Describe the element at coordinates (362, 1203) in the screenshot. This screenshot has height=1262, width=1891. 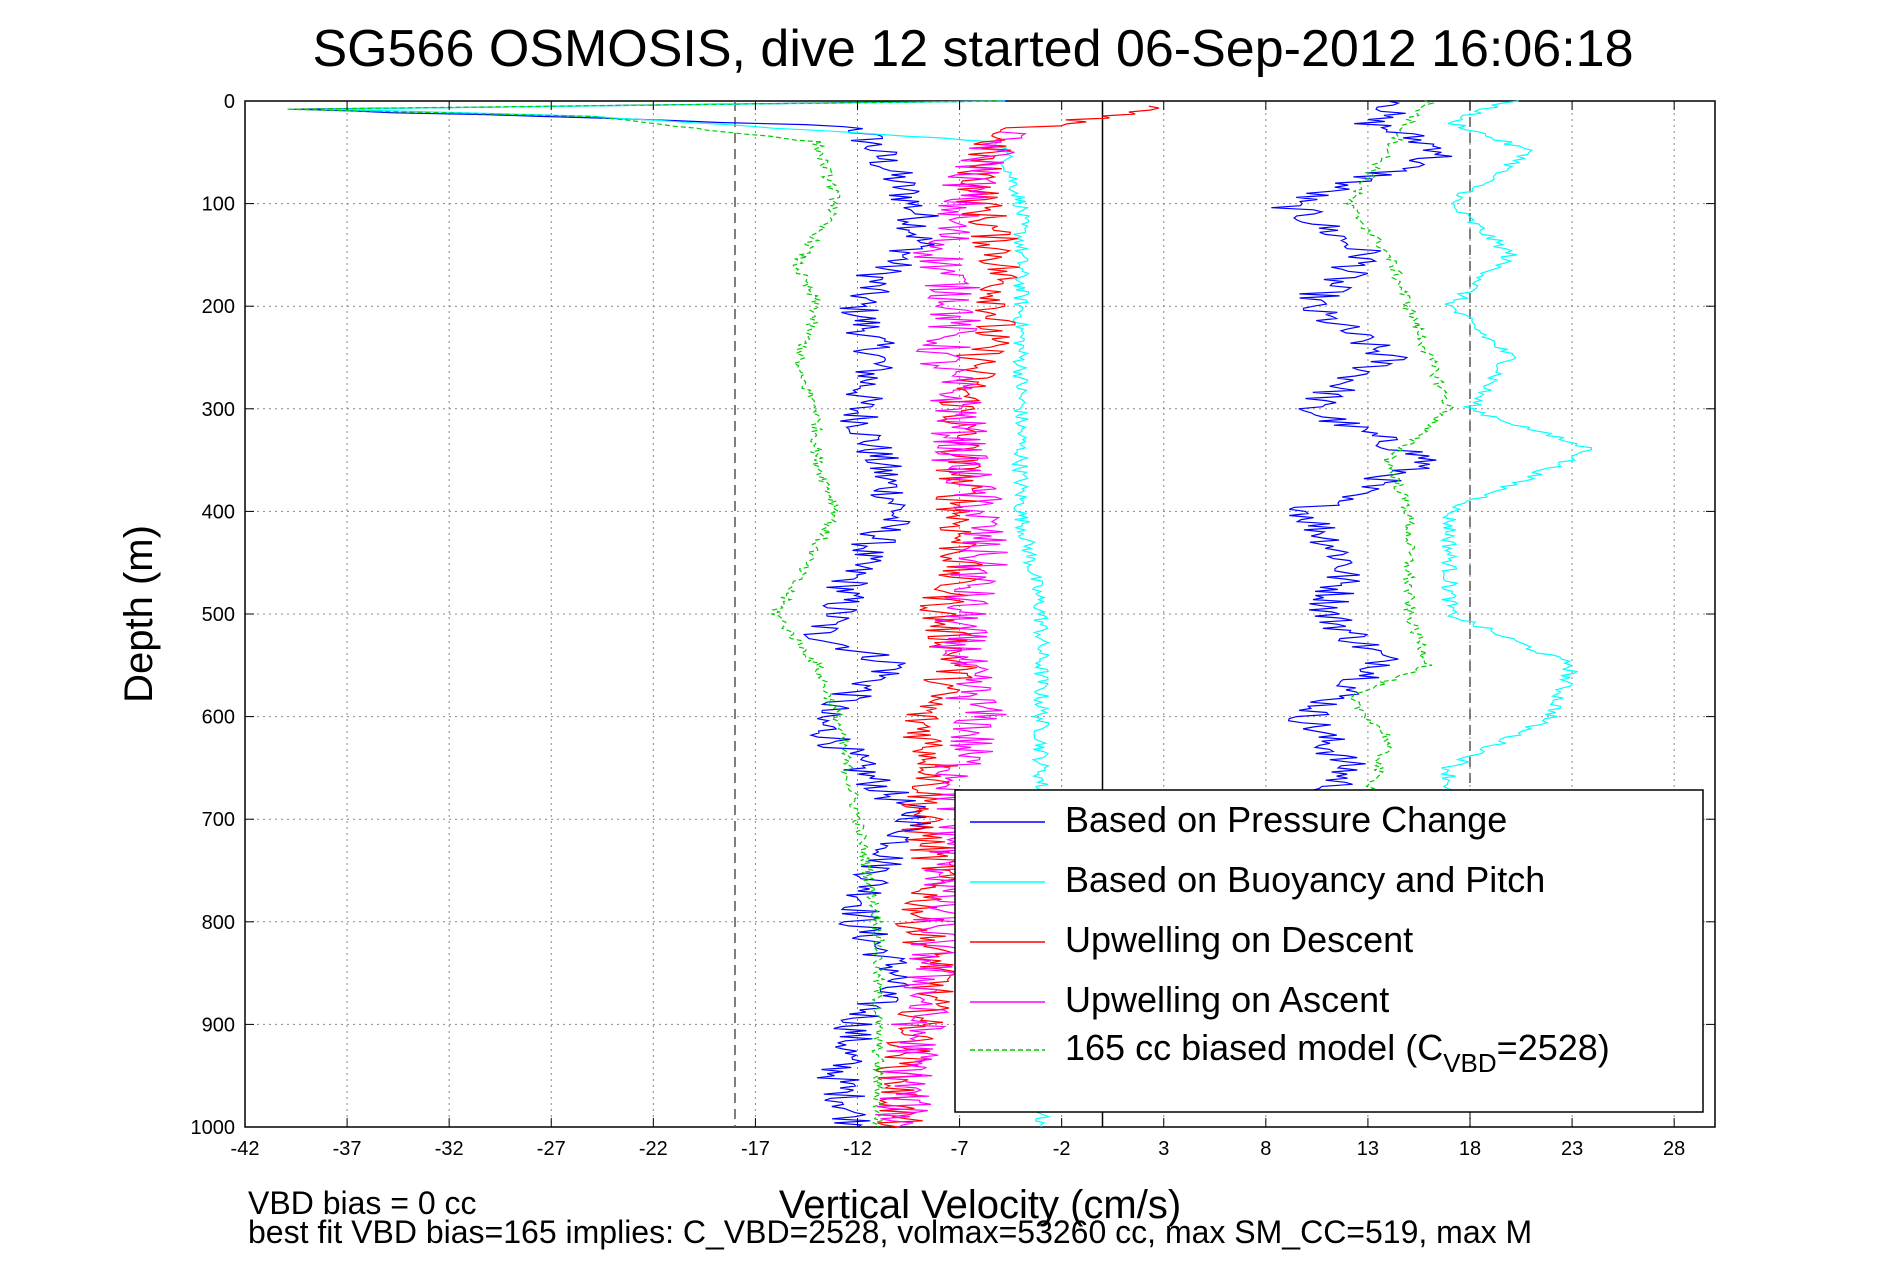
I see `footnote-line-1: VBD bias = 0 cc` at that location.